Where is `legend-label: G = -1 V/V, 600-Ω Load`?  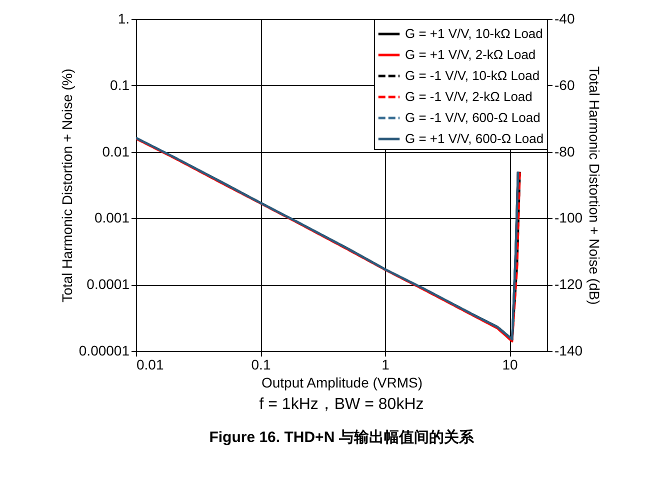 legend-label: G = -1 V/V, 600-Ω Load is located at coordinates (472, 117).